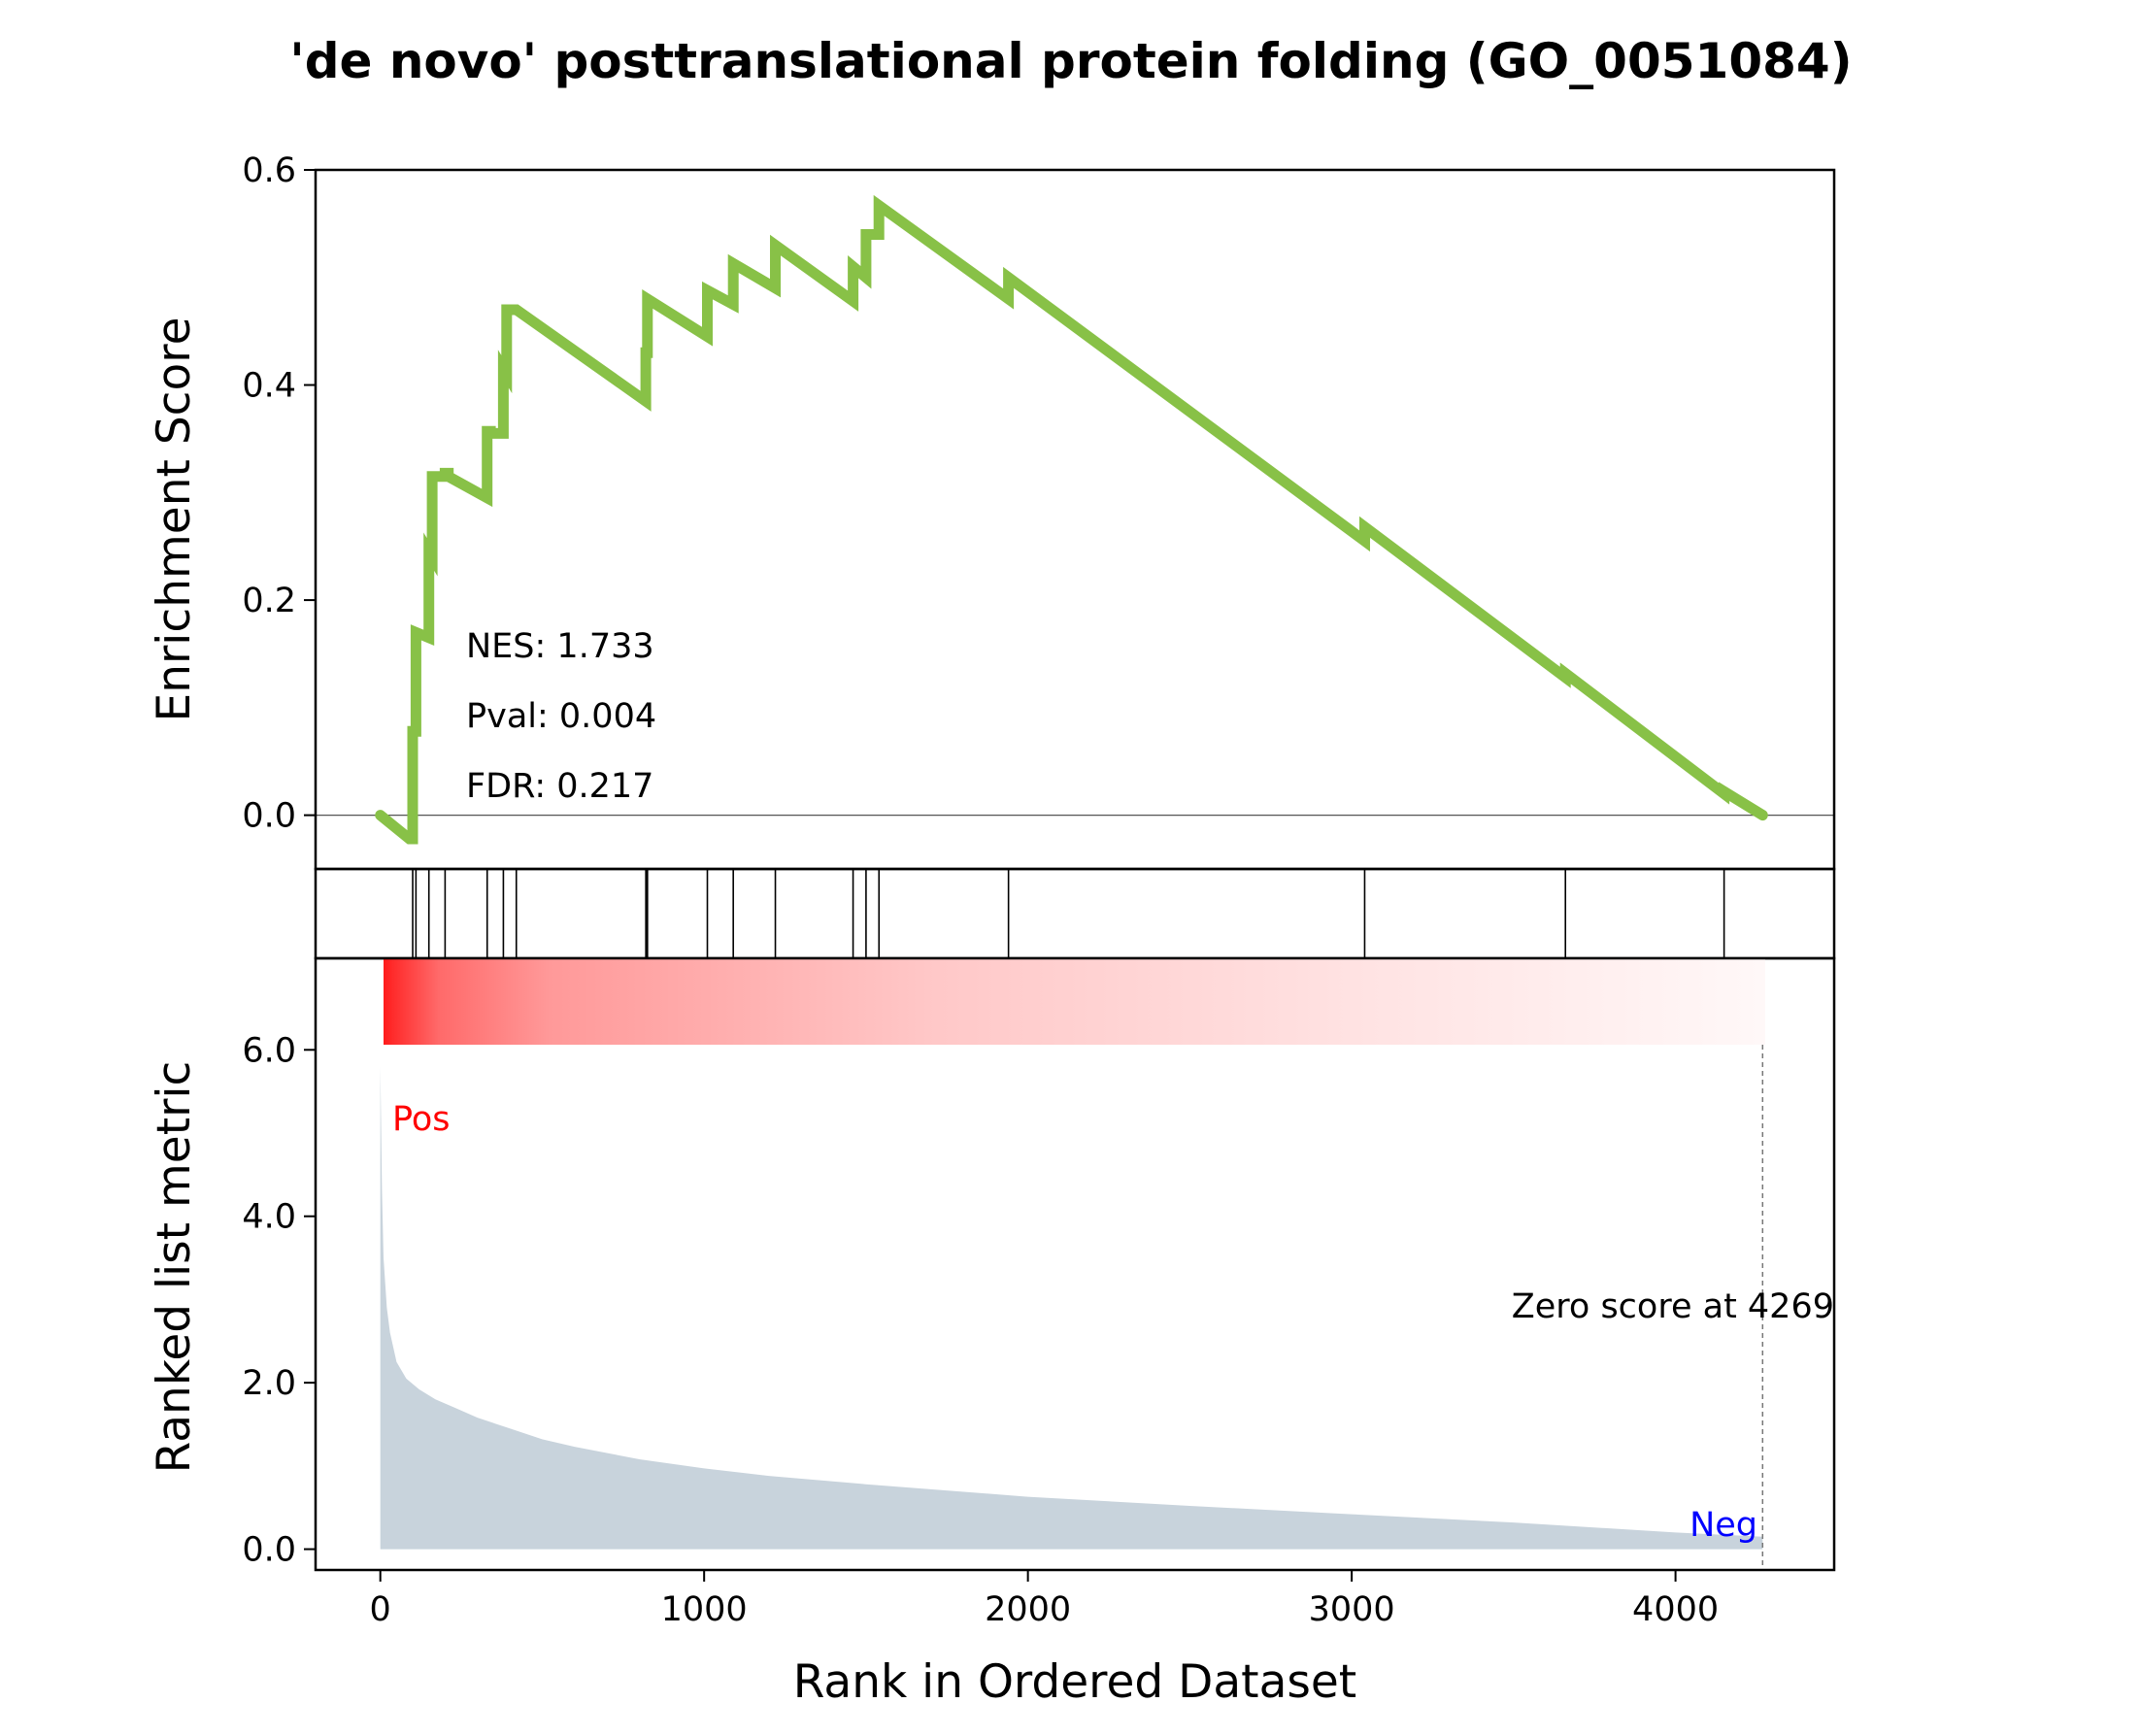 The width and height of the screenshot is (2141, 1736). I want to click on x-tick-label: 1000, so click(704, 1609).